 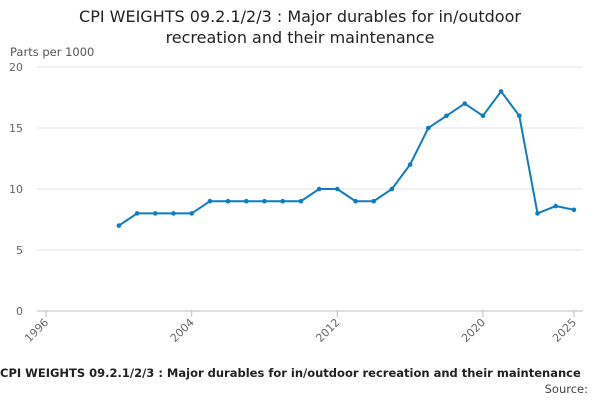 What do you see at coordinates (16, 67) in the screenshot?
I see `y-tick-label: 20` at bounding box center [16, 67].